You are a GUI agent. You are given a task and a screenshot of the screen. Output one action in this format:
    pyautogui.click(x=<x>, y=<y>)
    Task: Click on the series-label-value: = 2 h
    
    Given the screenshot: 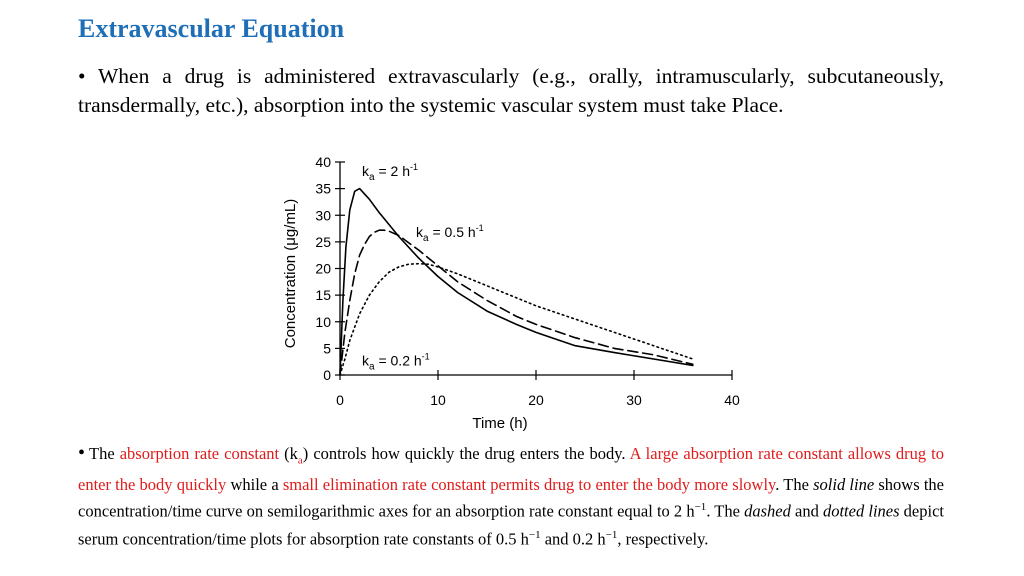 What is the action you would take?
    pyautogui.click(x=392, y=171)
    